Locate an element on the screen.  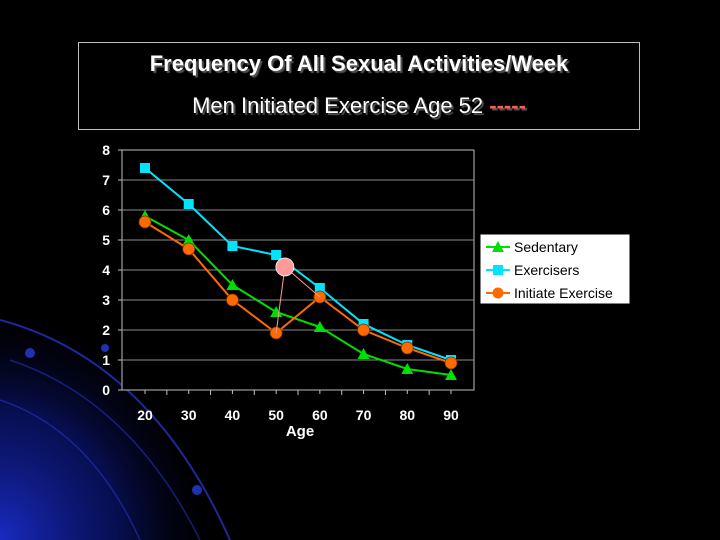
y-tick-label-5: 5 is located at coordinates (106, 240).